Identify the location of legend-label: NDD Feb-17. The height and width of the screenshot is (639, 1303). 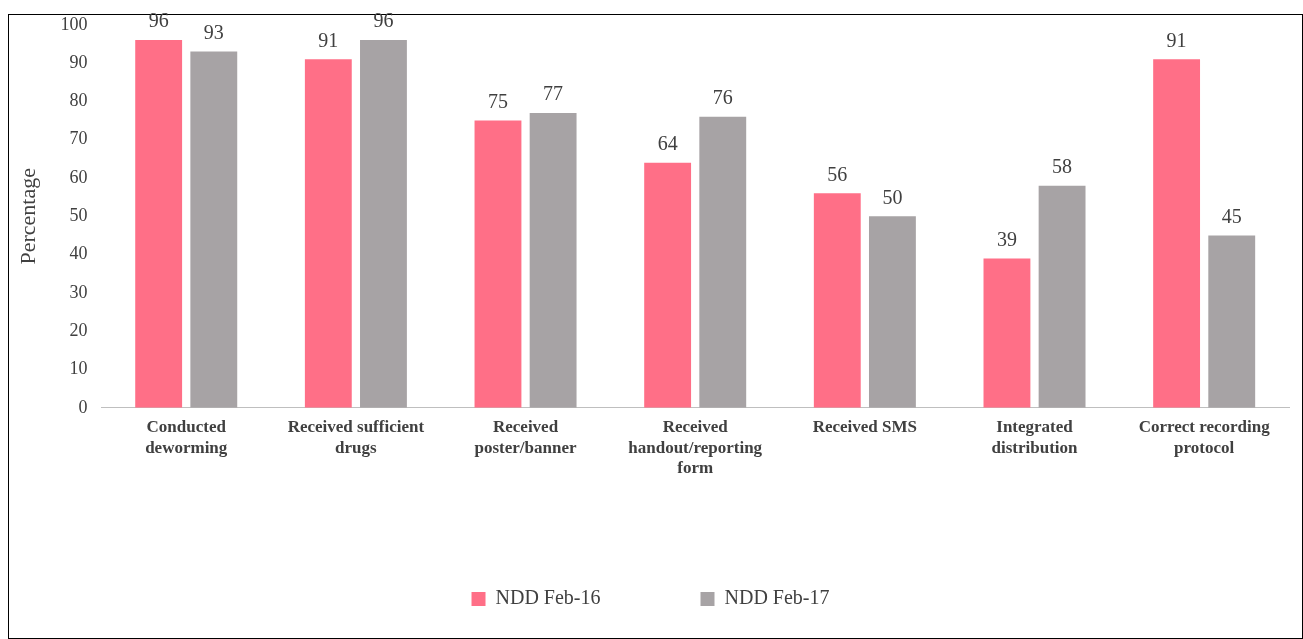
(777, 597).